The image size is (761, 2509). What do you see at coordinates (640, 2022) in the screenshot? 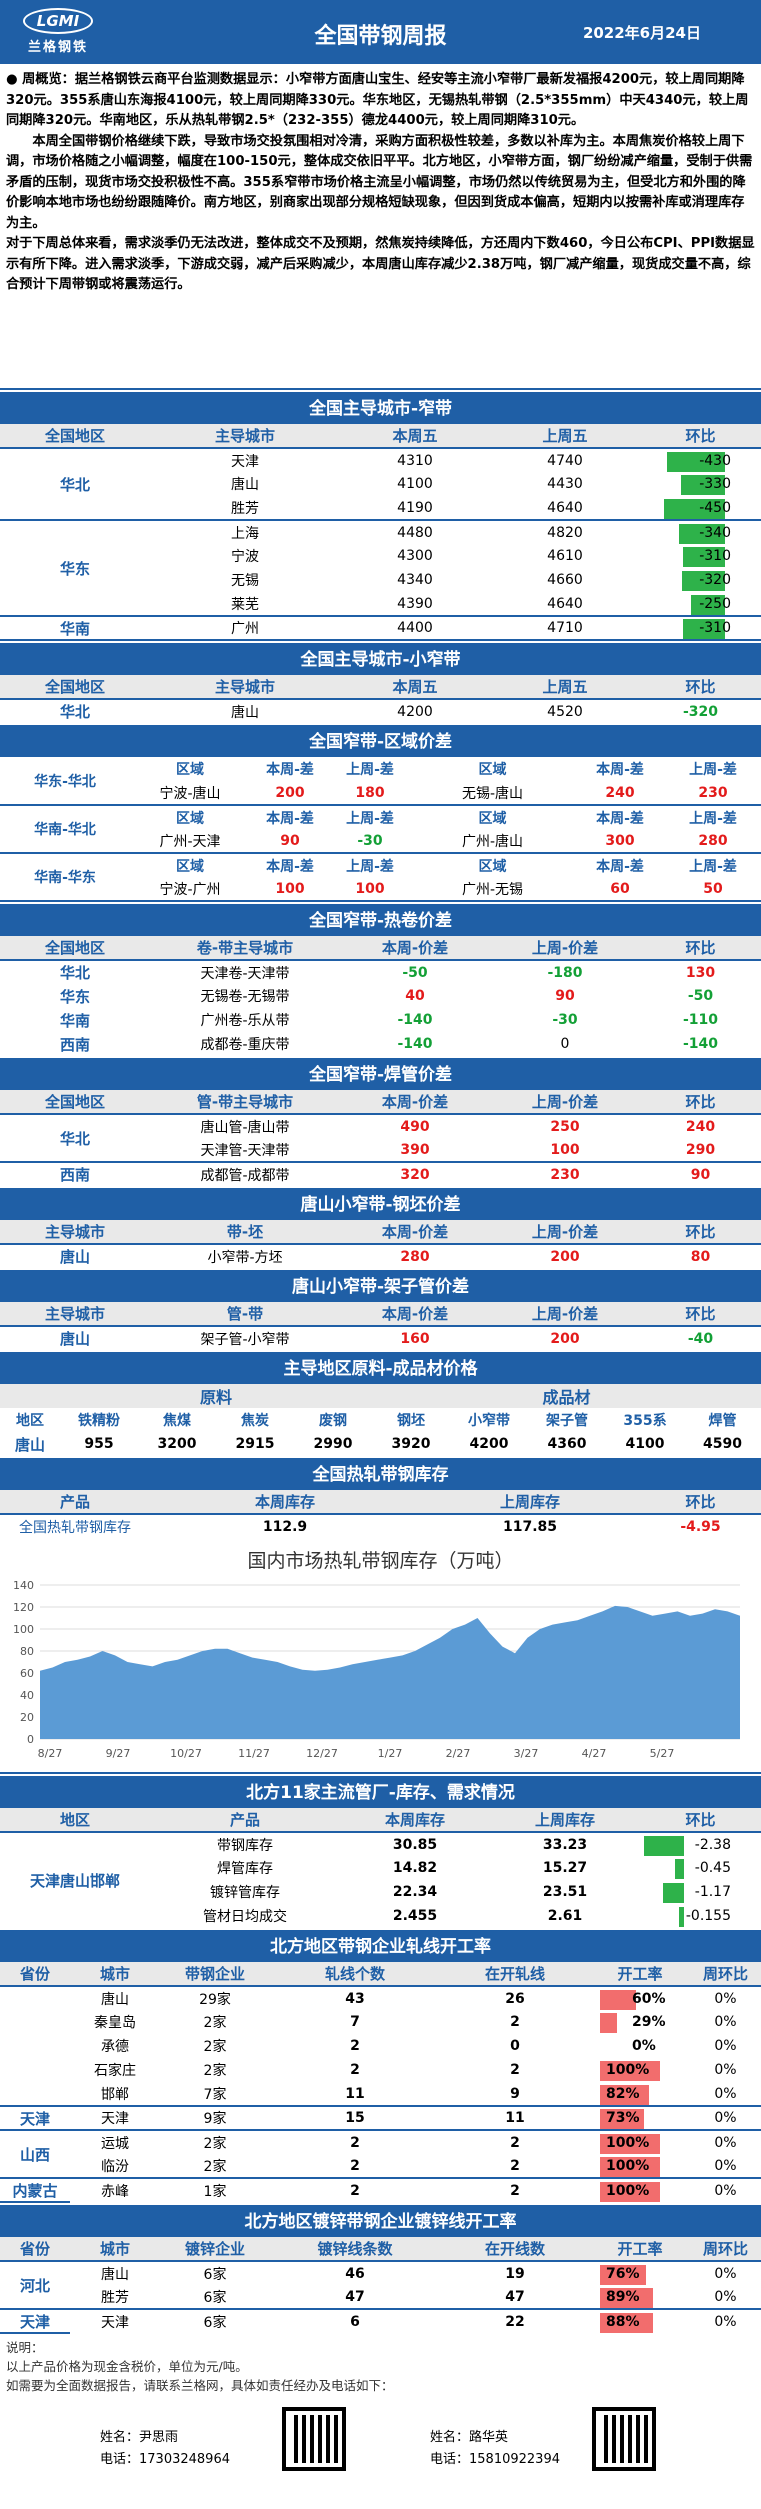
I see `rate-cell: 29%` at bounding box center [640, 2022].